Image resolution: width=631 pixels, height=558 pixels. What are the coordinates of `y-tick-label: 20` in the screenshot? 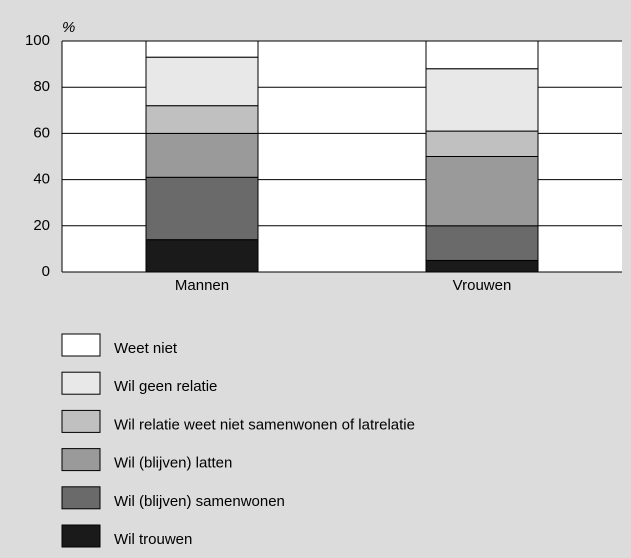 It's located at (41, 225).